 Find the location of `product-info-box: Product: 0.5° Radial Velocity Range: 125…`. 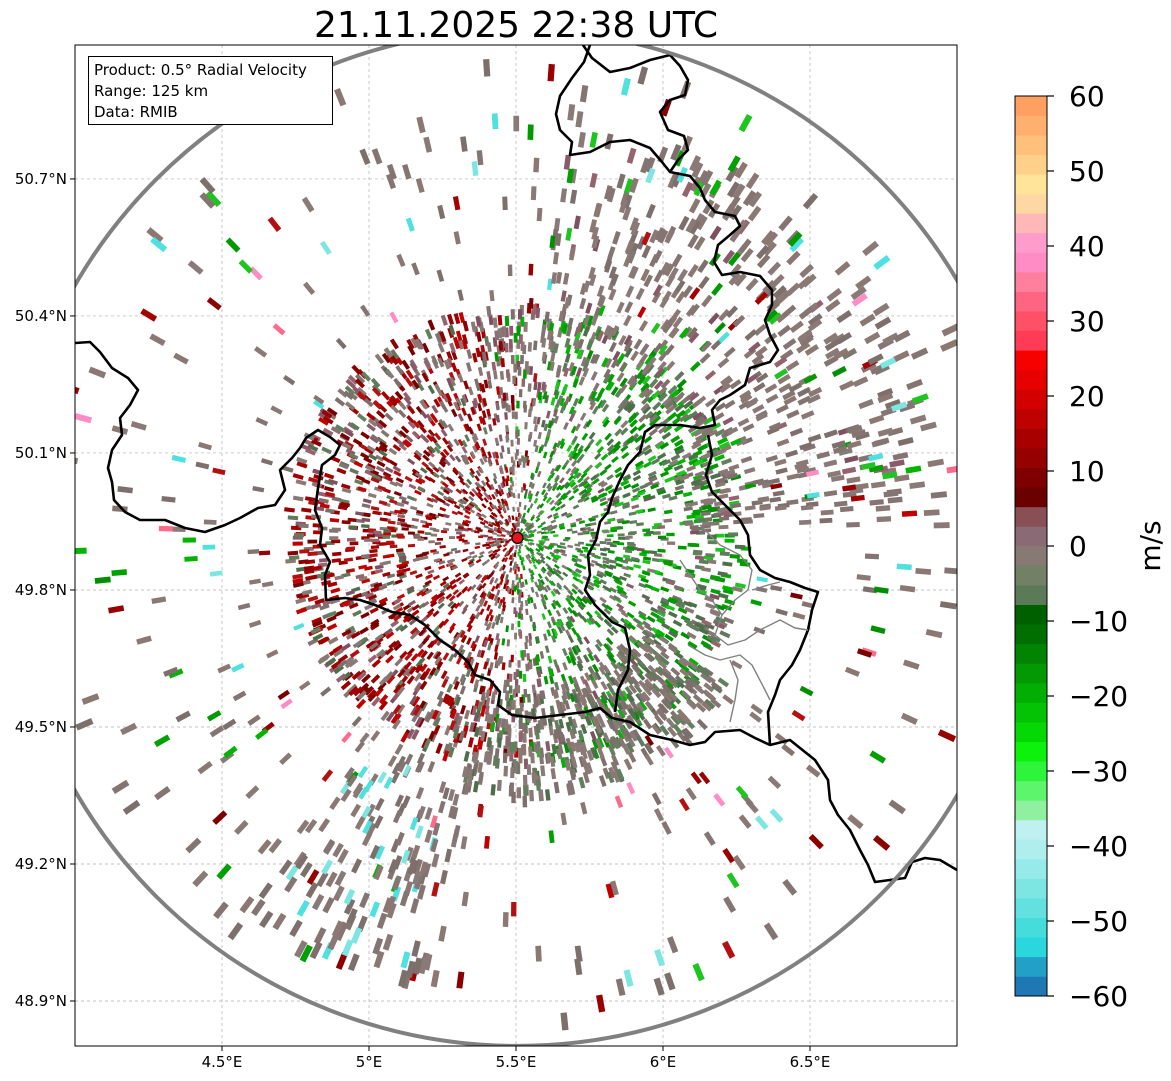

product-info-box: Product: 0.5° Radial Velocity Range: 125… is located at coordinates (210, 90).